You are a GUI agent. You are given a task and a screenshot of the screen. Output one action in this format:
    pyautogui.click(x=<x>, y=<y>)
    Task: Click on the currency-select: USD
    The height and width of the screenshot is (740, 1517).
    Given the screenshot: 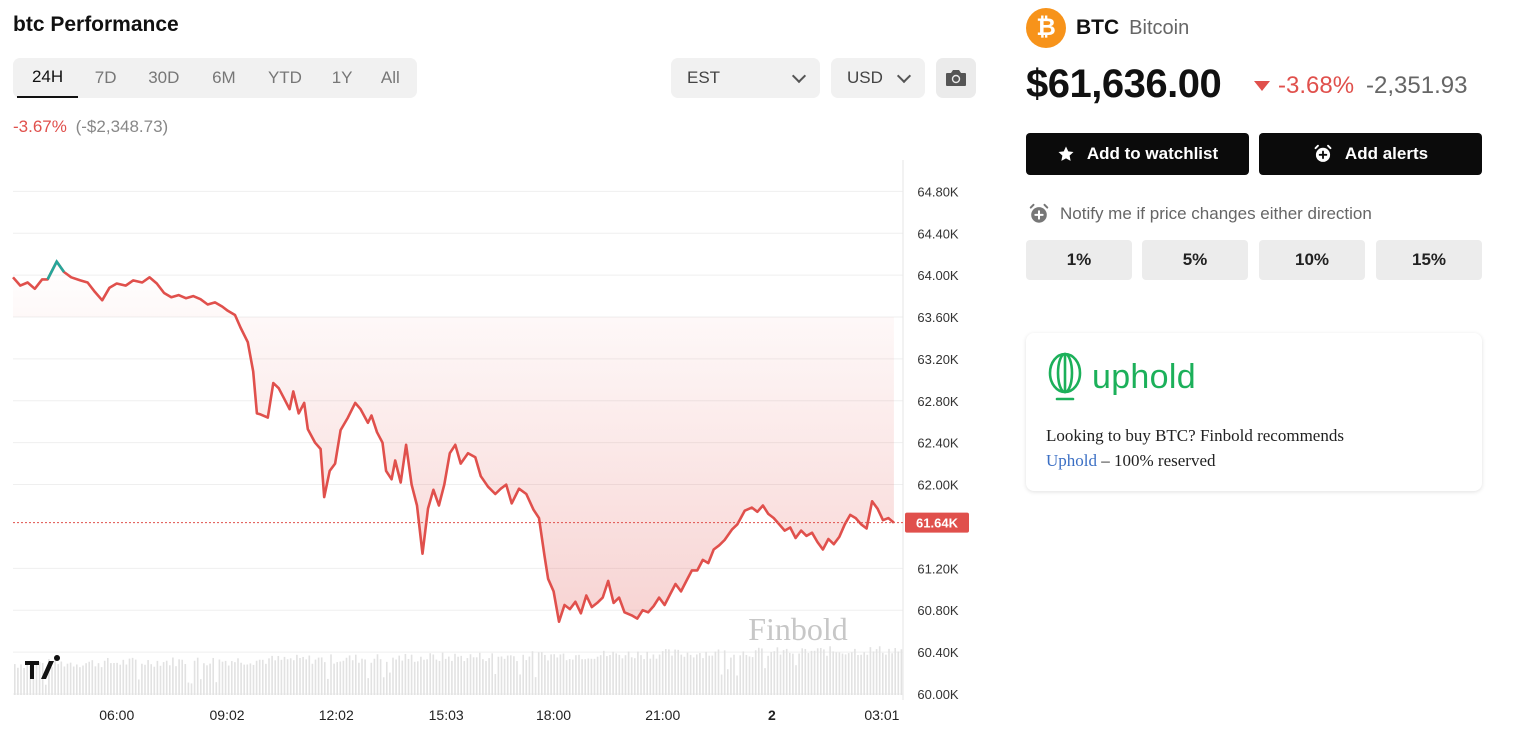 What is the action you would take?
    pyautogui.click(x=878, y=78)
    